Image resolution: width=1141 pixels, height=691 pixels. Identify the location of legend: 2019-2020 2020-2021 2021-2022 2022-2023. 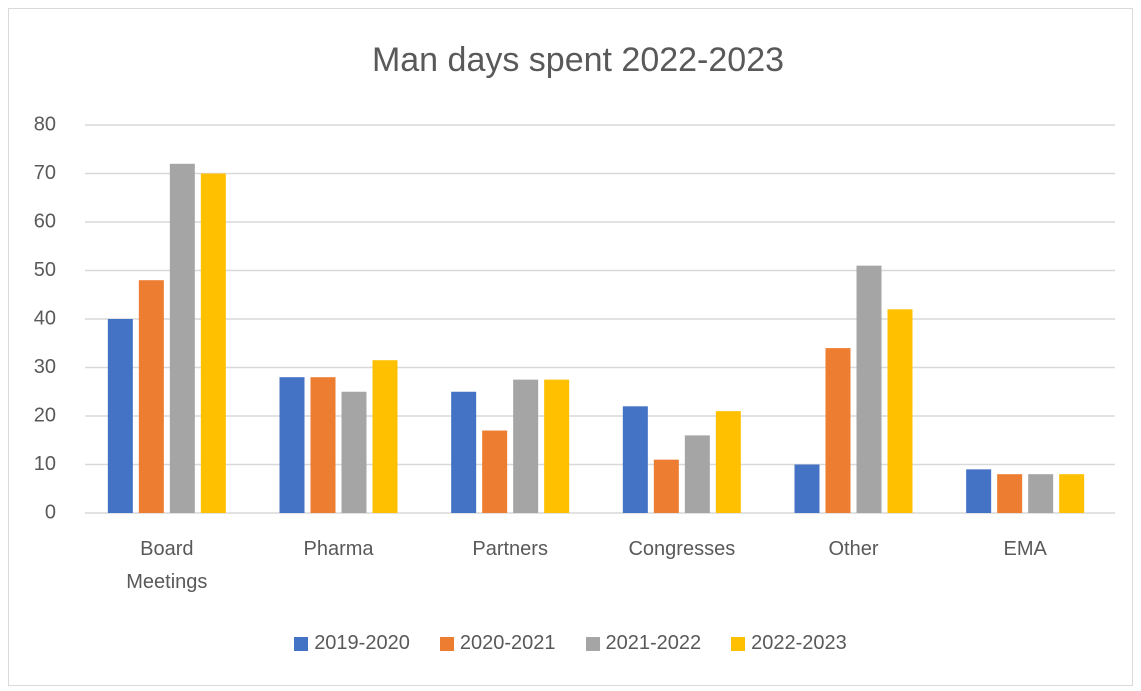
(570, 643).